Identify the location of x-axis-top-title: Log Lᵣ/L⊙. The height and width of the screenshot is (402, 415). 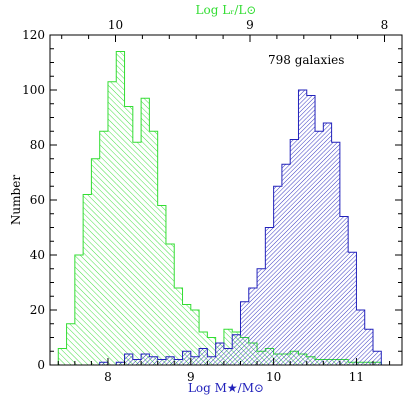
(226, 10).